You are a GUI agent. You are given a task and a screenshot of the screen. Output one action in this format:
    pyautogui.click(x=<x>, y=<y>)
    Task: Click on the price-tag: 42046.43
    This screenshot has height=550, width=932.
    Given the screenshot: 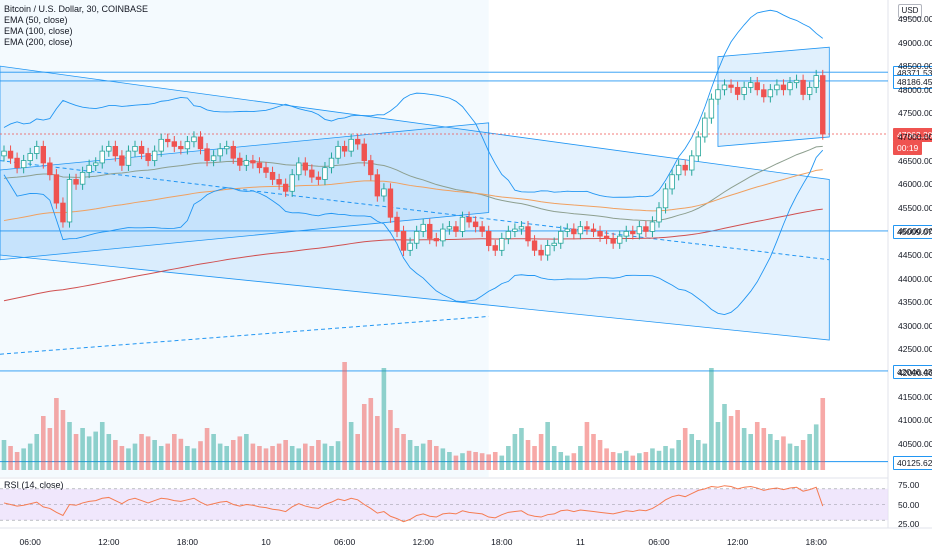 What is the action you would take?
    pyautogui.click(x=912, y=371)
    